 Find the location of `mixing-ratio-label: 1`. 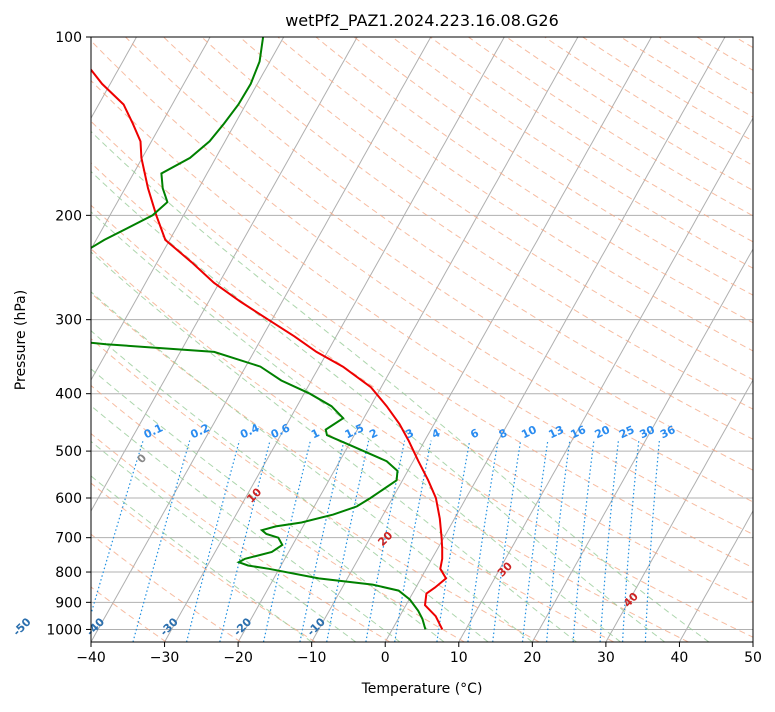

mixing-ratio-label: 1 is located at coordinates (315, 433).